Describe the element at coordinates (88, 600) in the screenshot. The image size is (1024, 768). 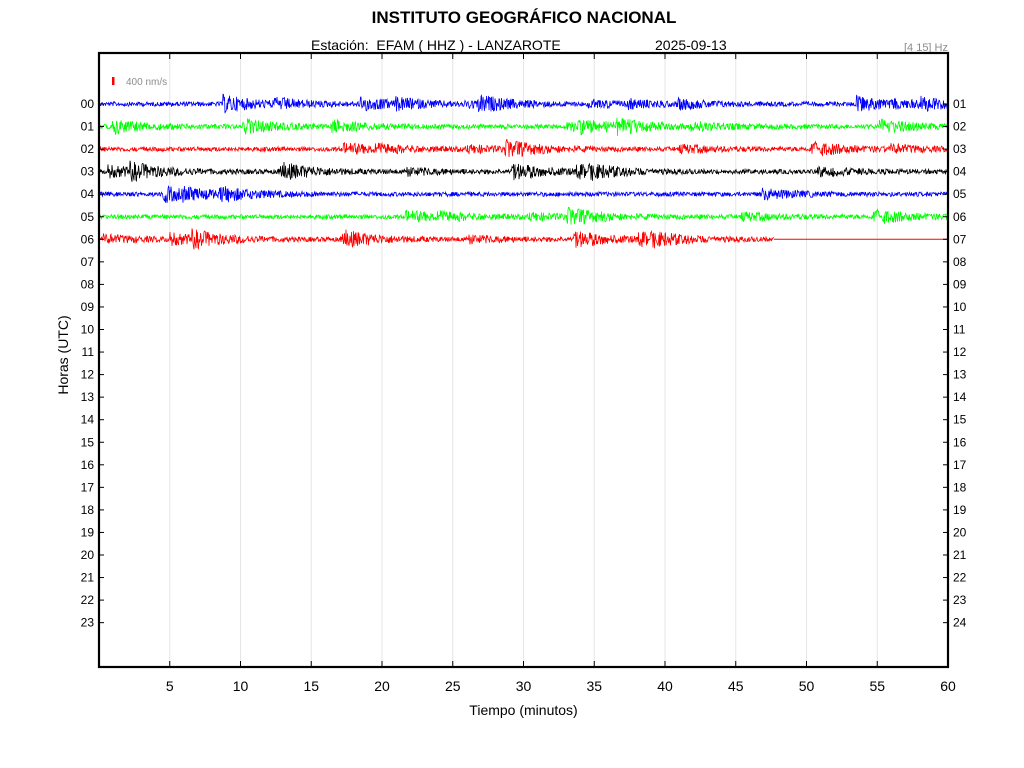
I see `hour-label-left: 22` at that location.